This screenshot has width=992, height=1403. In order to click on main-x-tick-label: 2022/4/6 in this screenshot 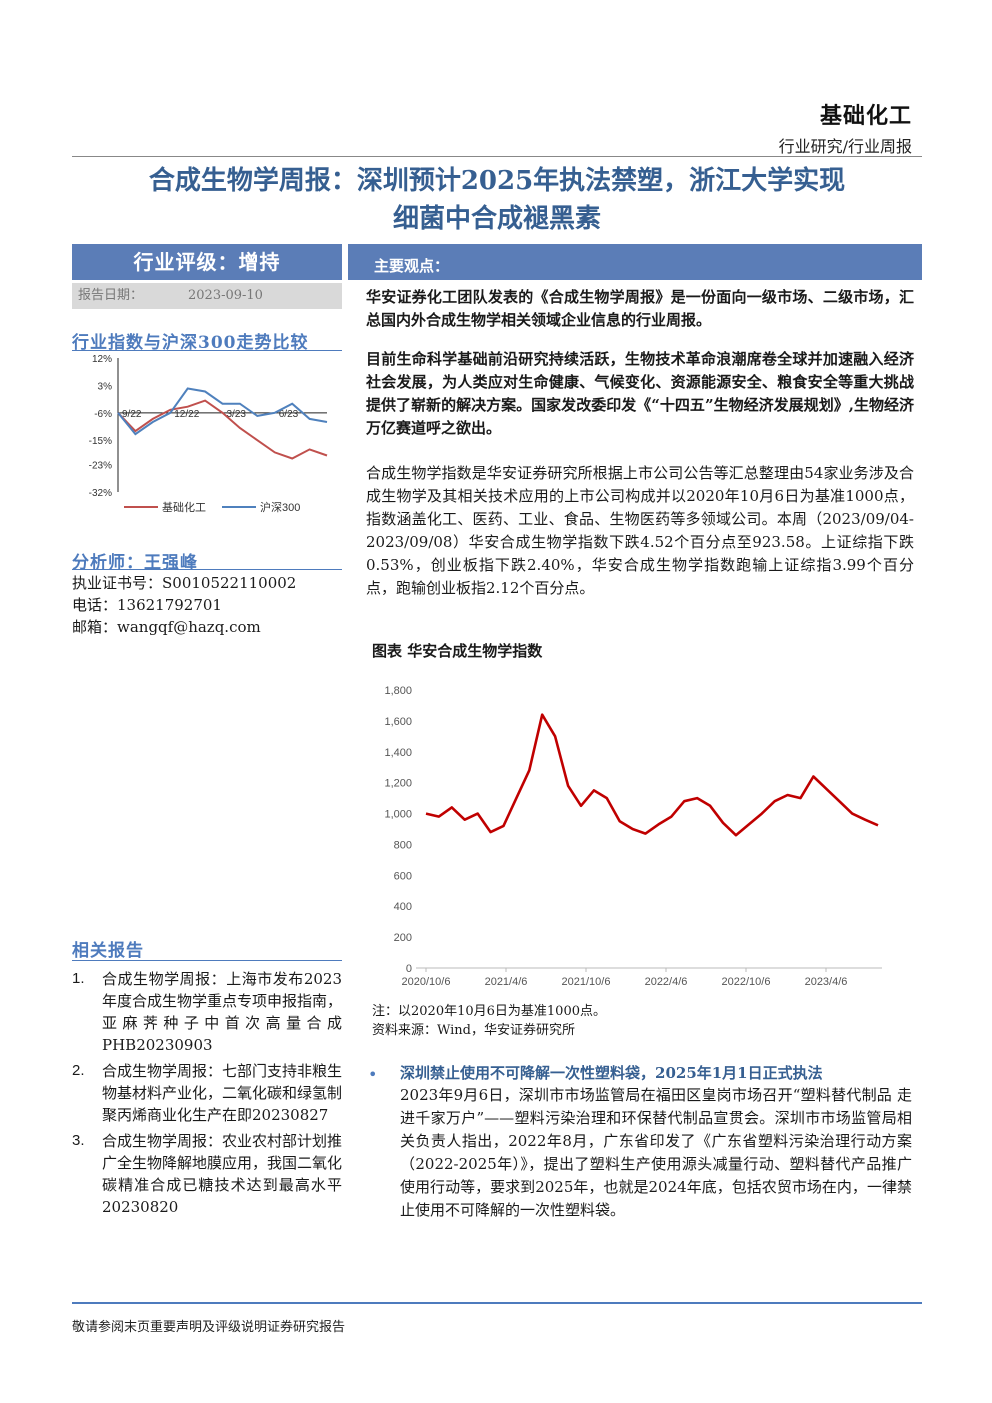, I will do `click(666, 982)`.